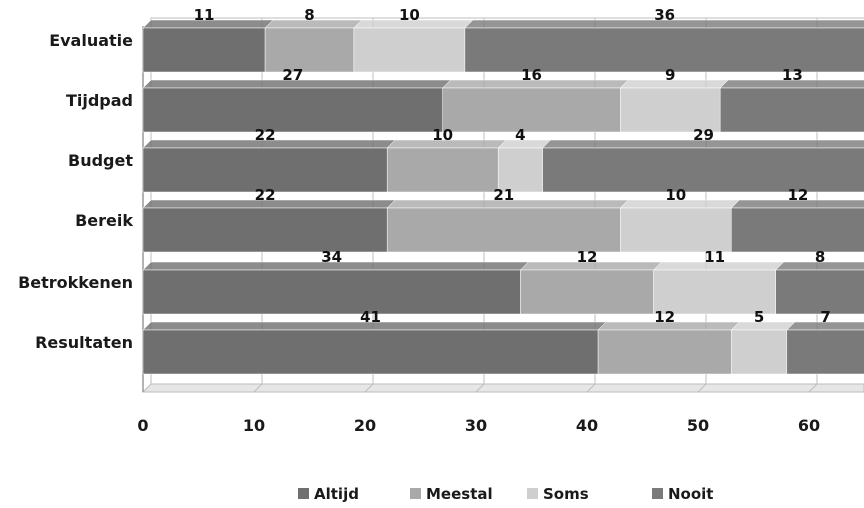  What do you see at coordinates (809, 425) in the screenshot?
I see `x-tick-label: 60` at bounding box center [809, 425].